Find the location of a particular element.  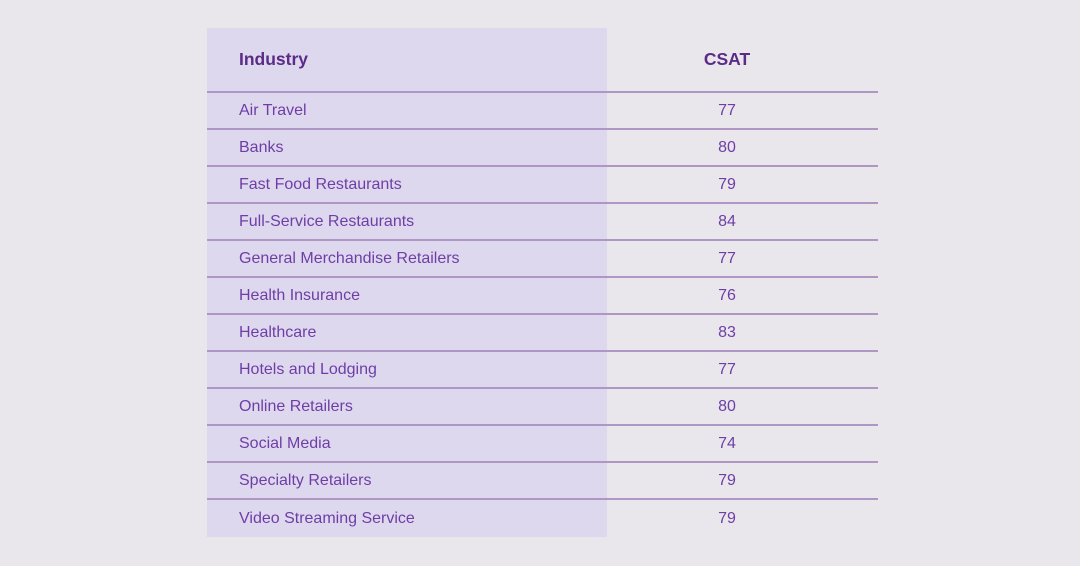

table-row: Full-Service Restaurants 84 is located at coordinates (542, 222).